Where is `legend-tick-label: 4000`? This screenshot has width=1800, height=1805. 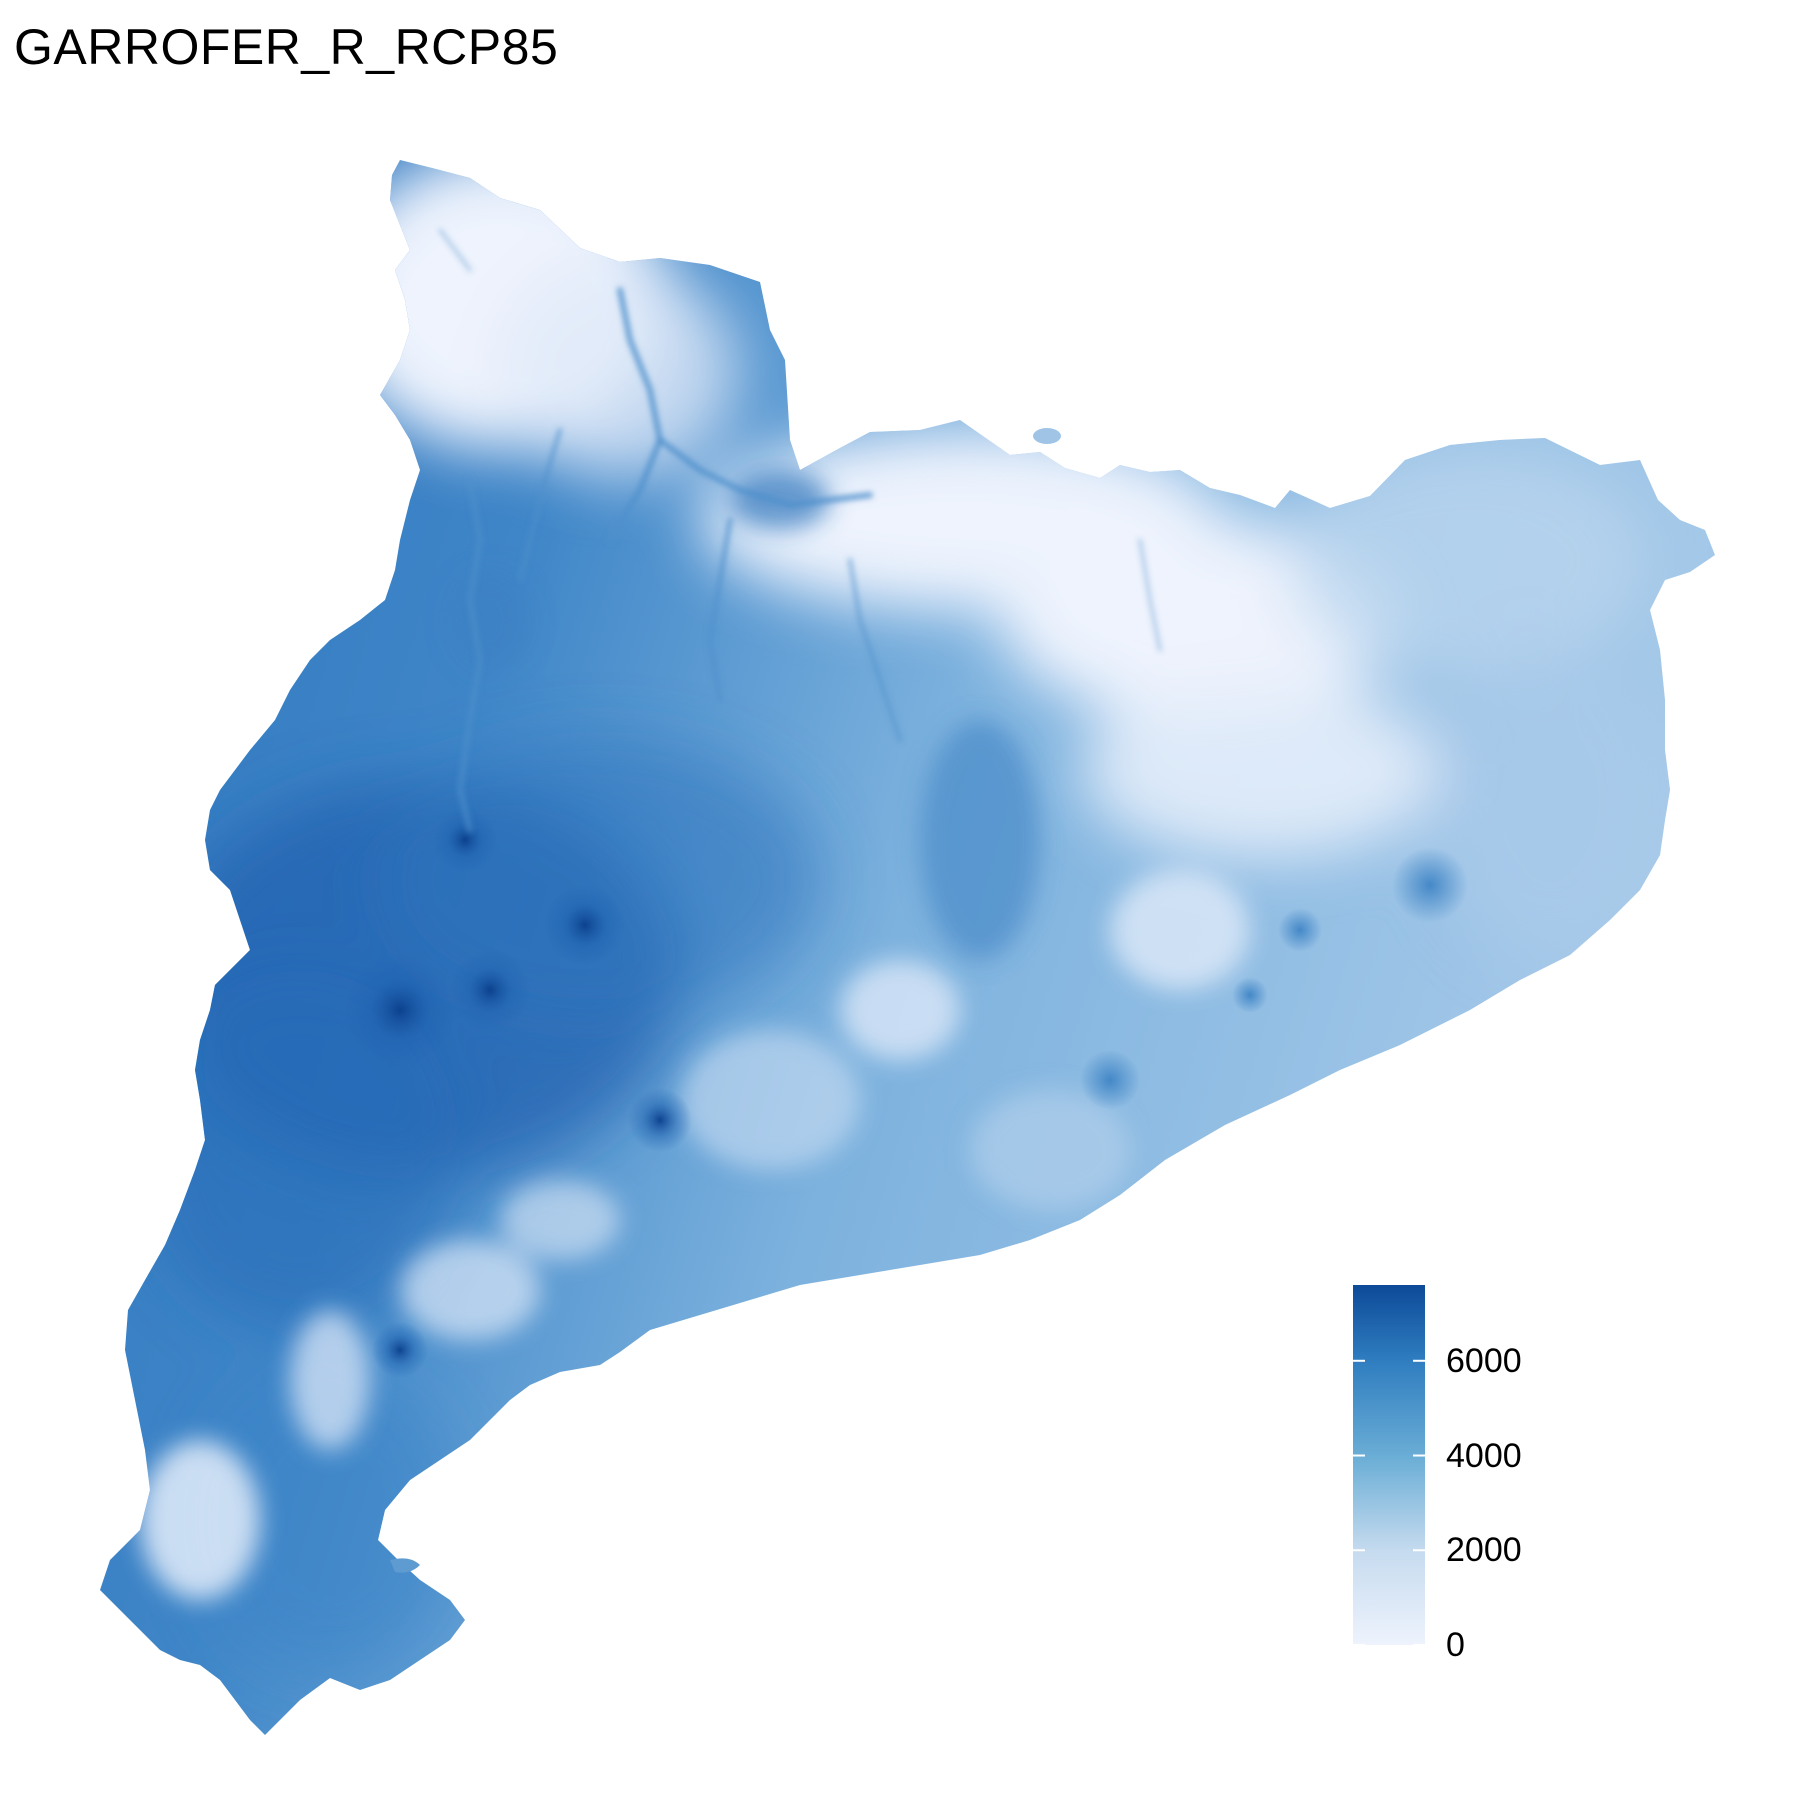
legend-tick-label: 4000 is located at coordinates (1484, 1455).